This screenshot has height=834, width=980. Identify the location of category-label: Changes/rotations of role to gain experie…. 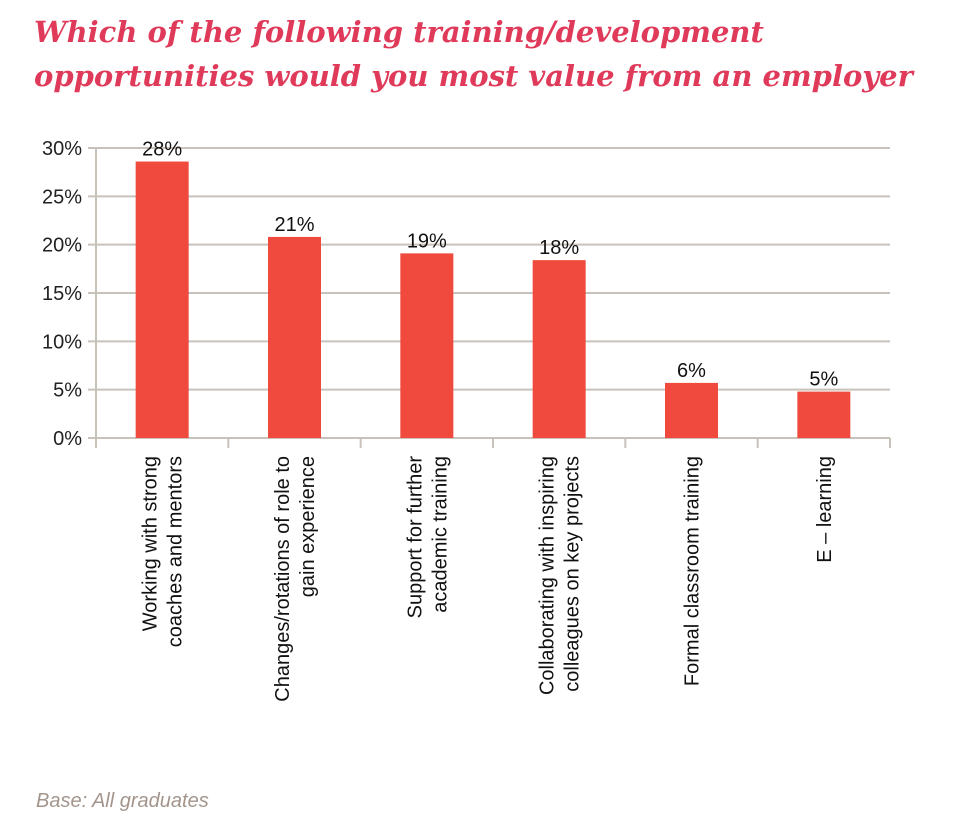
(295, 579).